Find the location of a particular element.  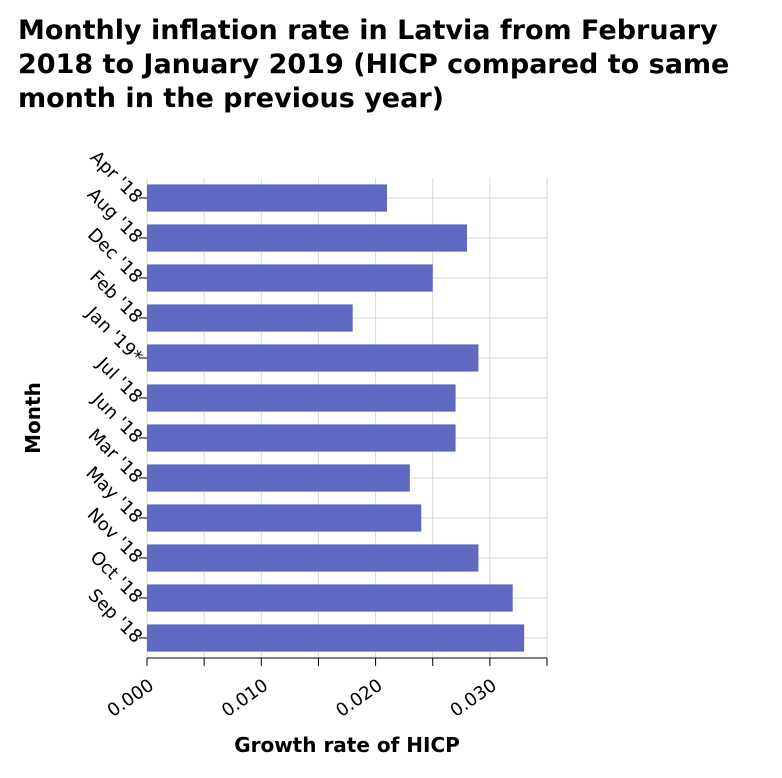

x-tick-label: 0.010 is located at coordinates (245, 698).